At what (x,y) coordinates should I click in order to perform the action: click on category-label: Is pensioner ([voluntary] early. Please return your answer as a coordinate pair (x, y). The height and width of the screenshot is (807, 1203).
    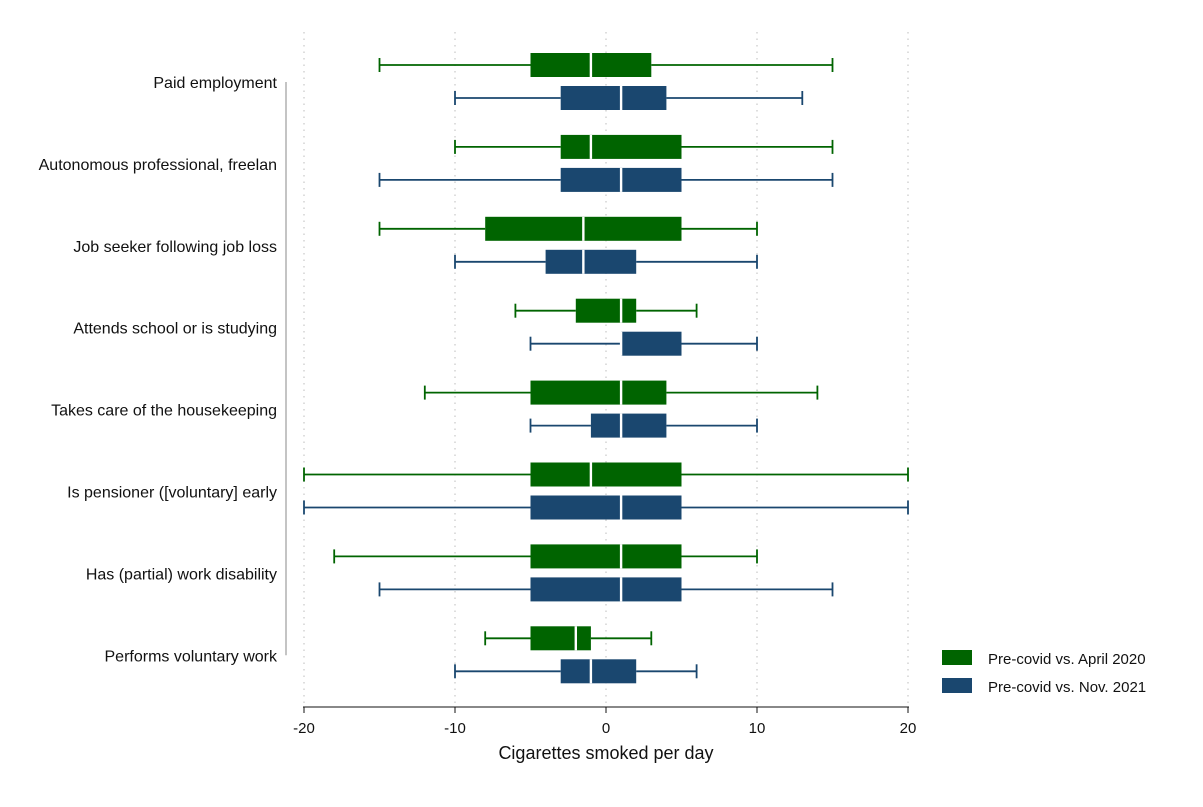
    Looking at the image, I should click on (172, 493).